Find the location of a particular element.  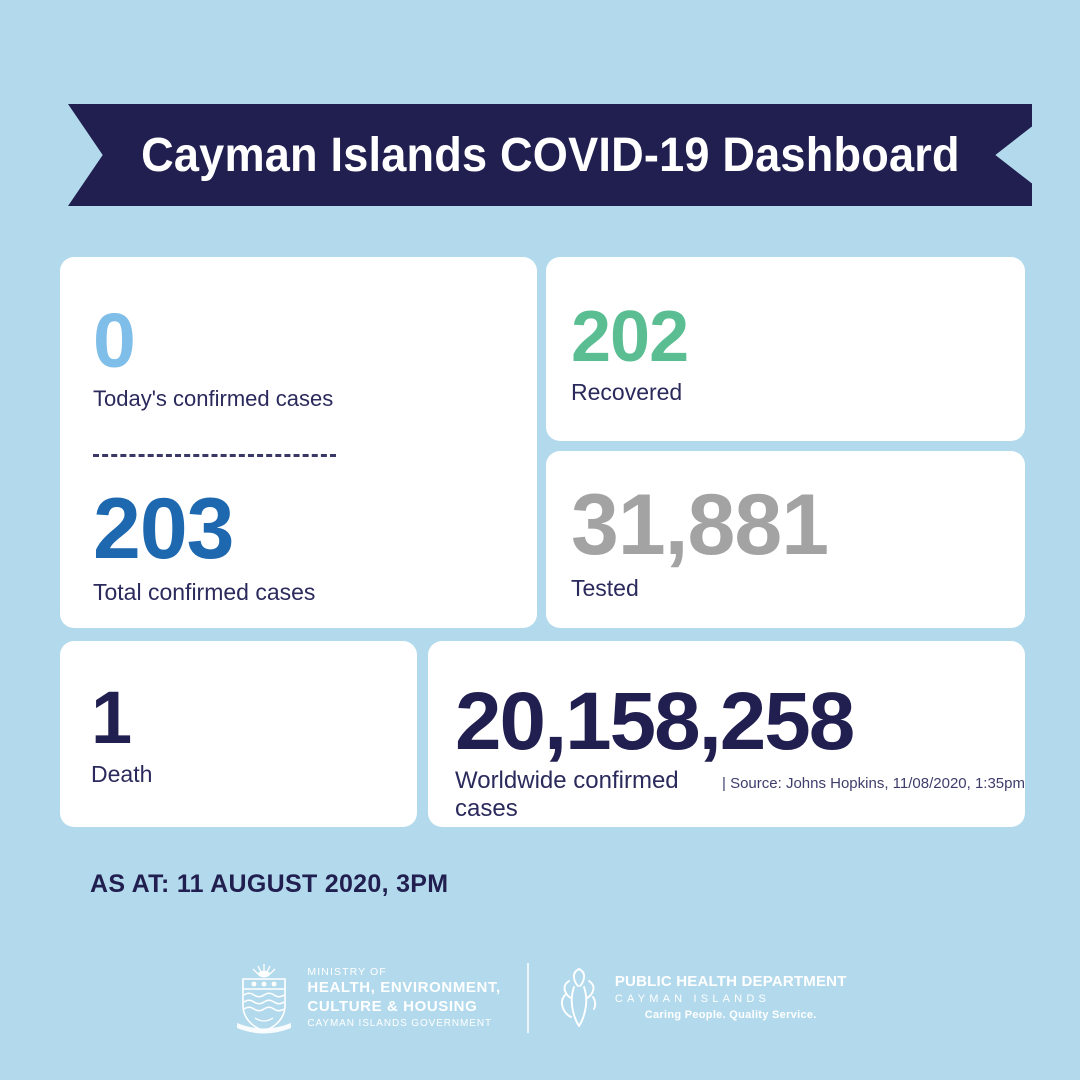

phd-line-3: Caring People. Quality Service. is located at coordinates (730, 1014).